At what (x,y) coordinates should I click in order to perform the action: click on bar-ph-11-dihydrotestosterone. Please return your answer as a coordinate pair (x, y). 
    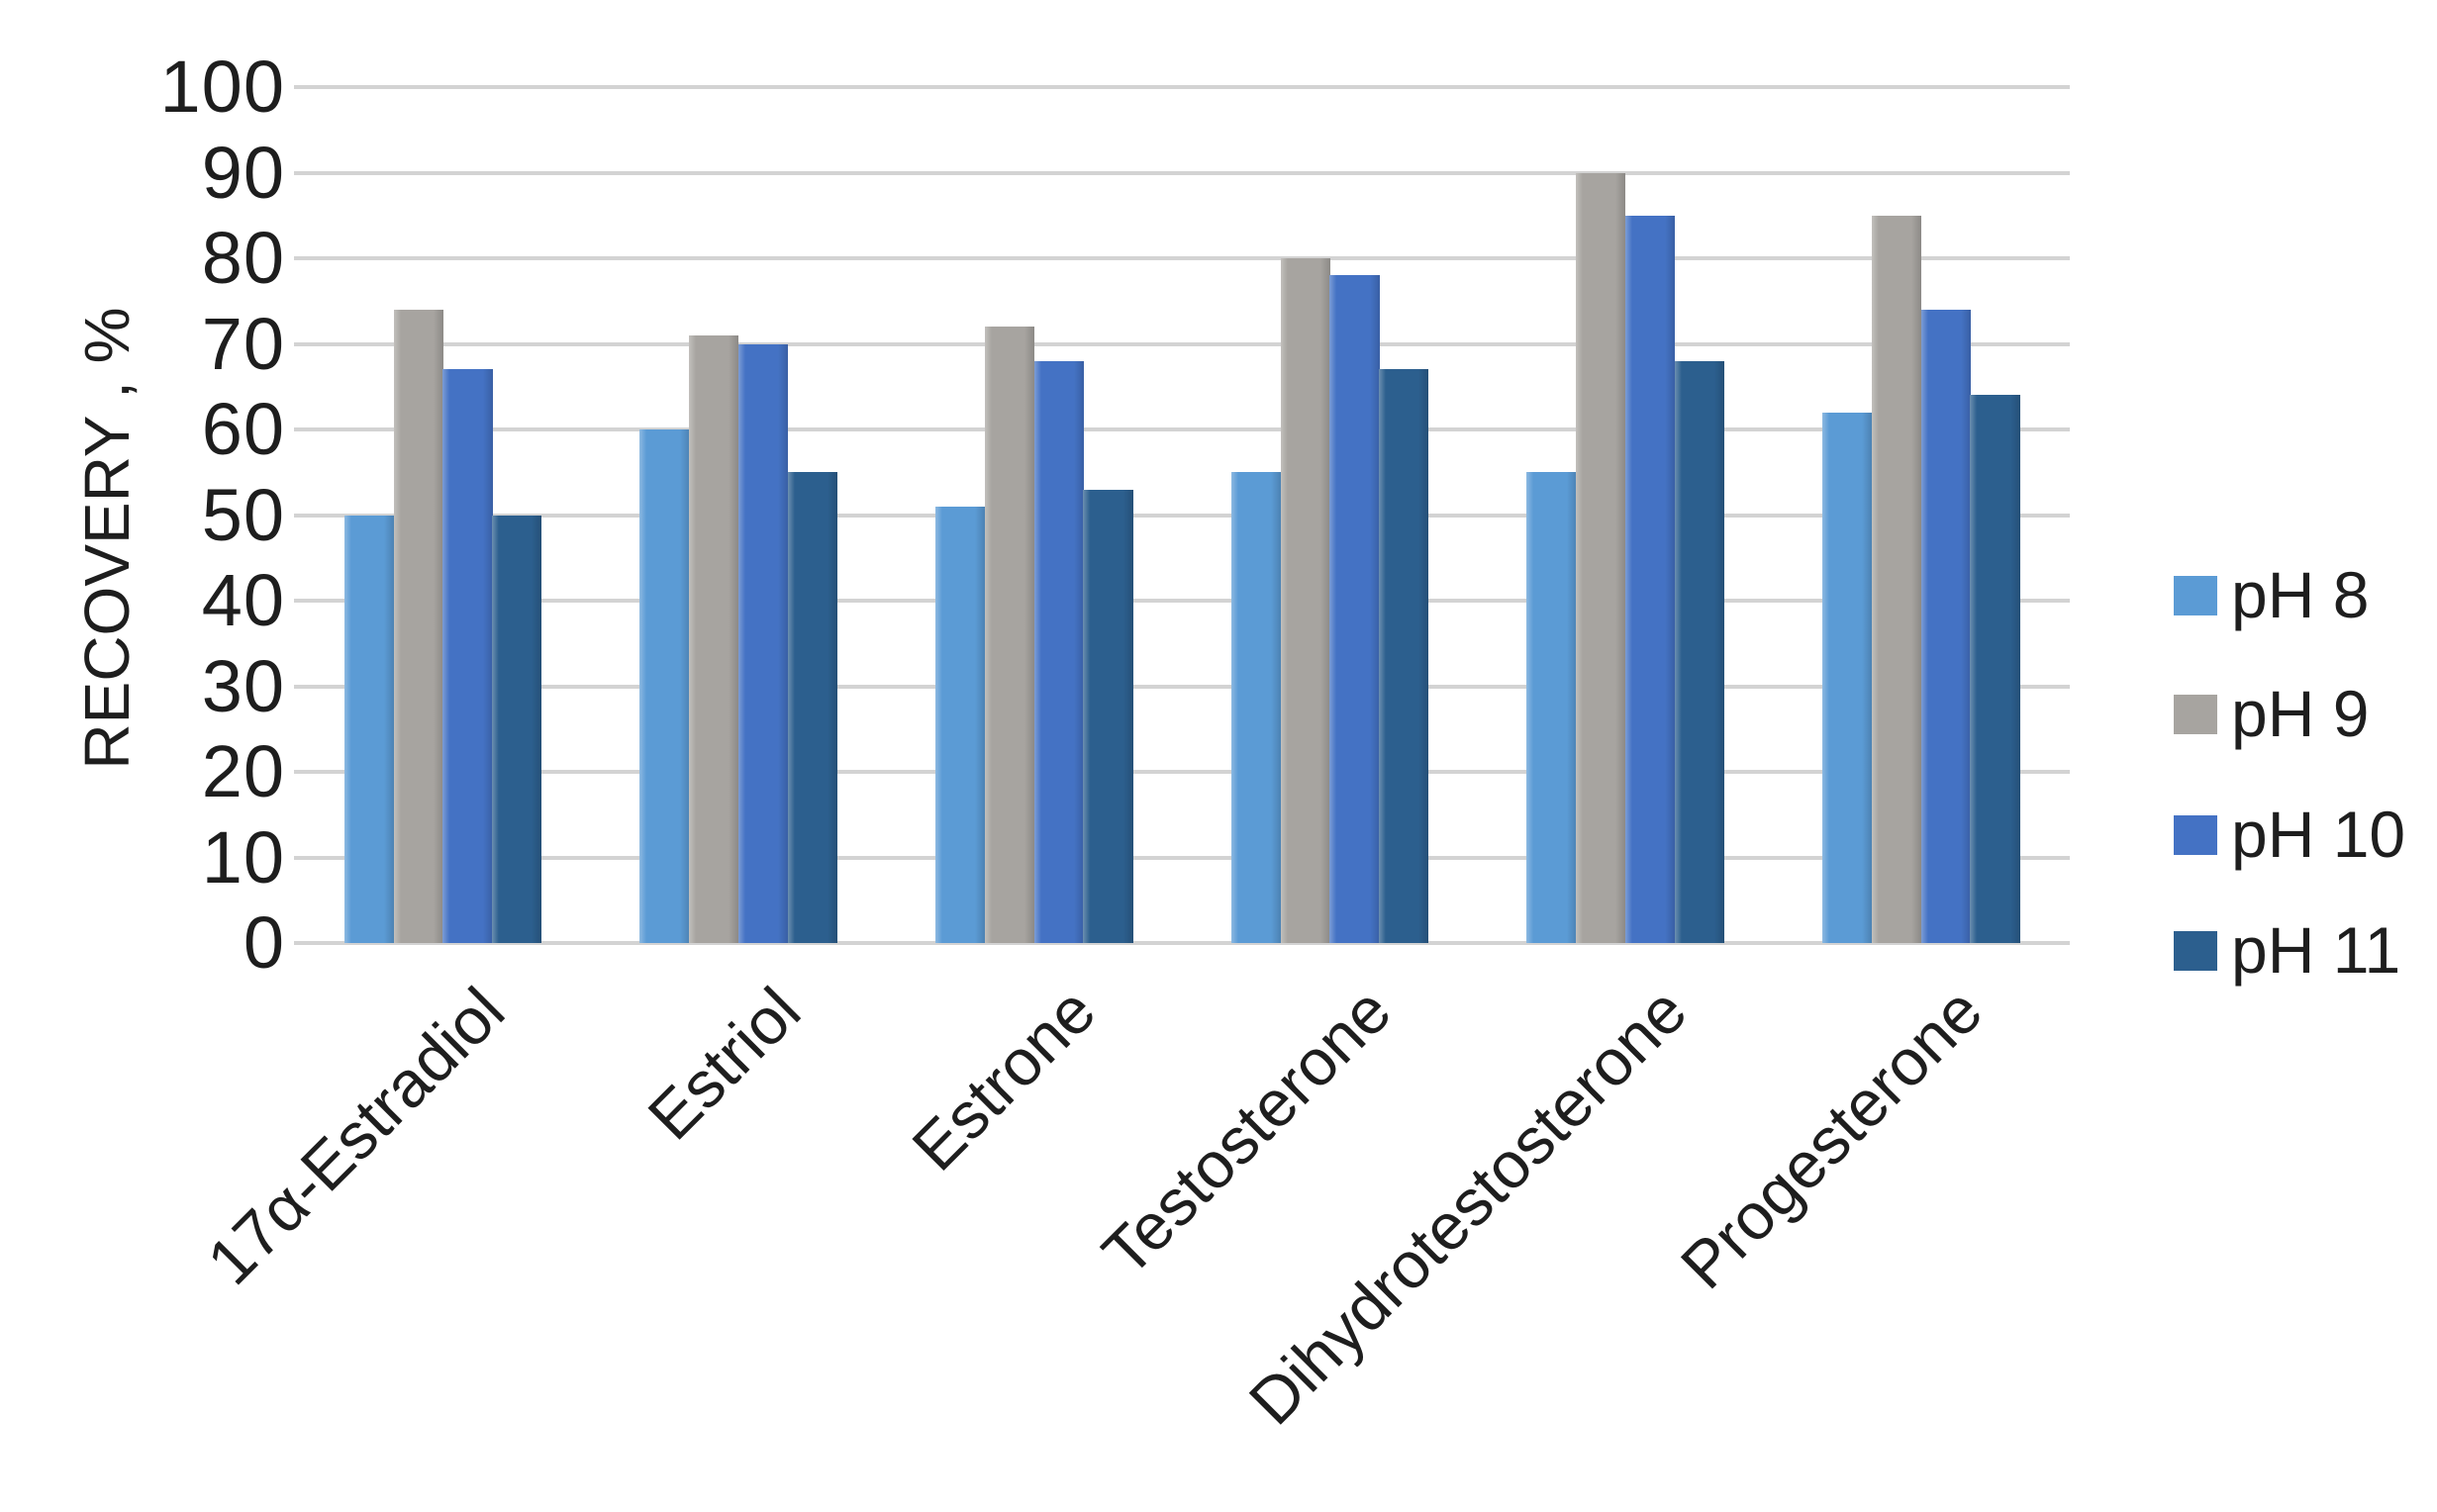
    Looking at the image, I should click on (1699, 651).